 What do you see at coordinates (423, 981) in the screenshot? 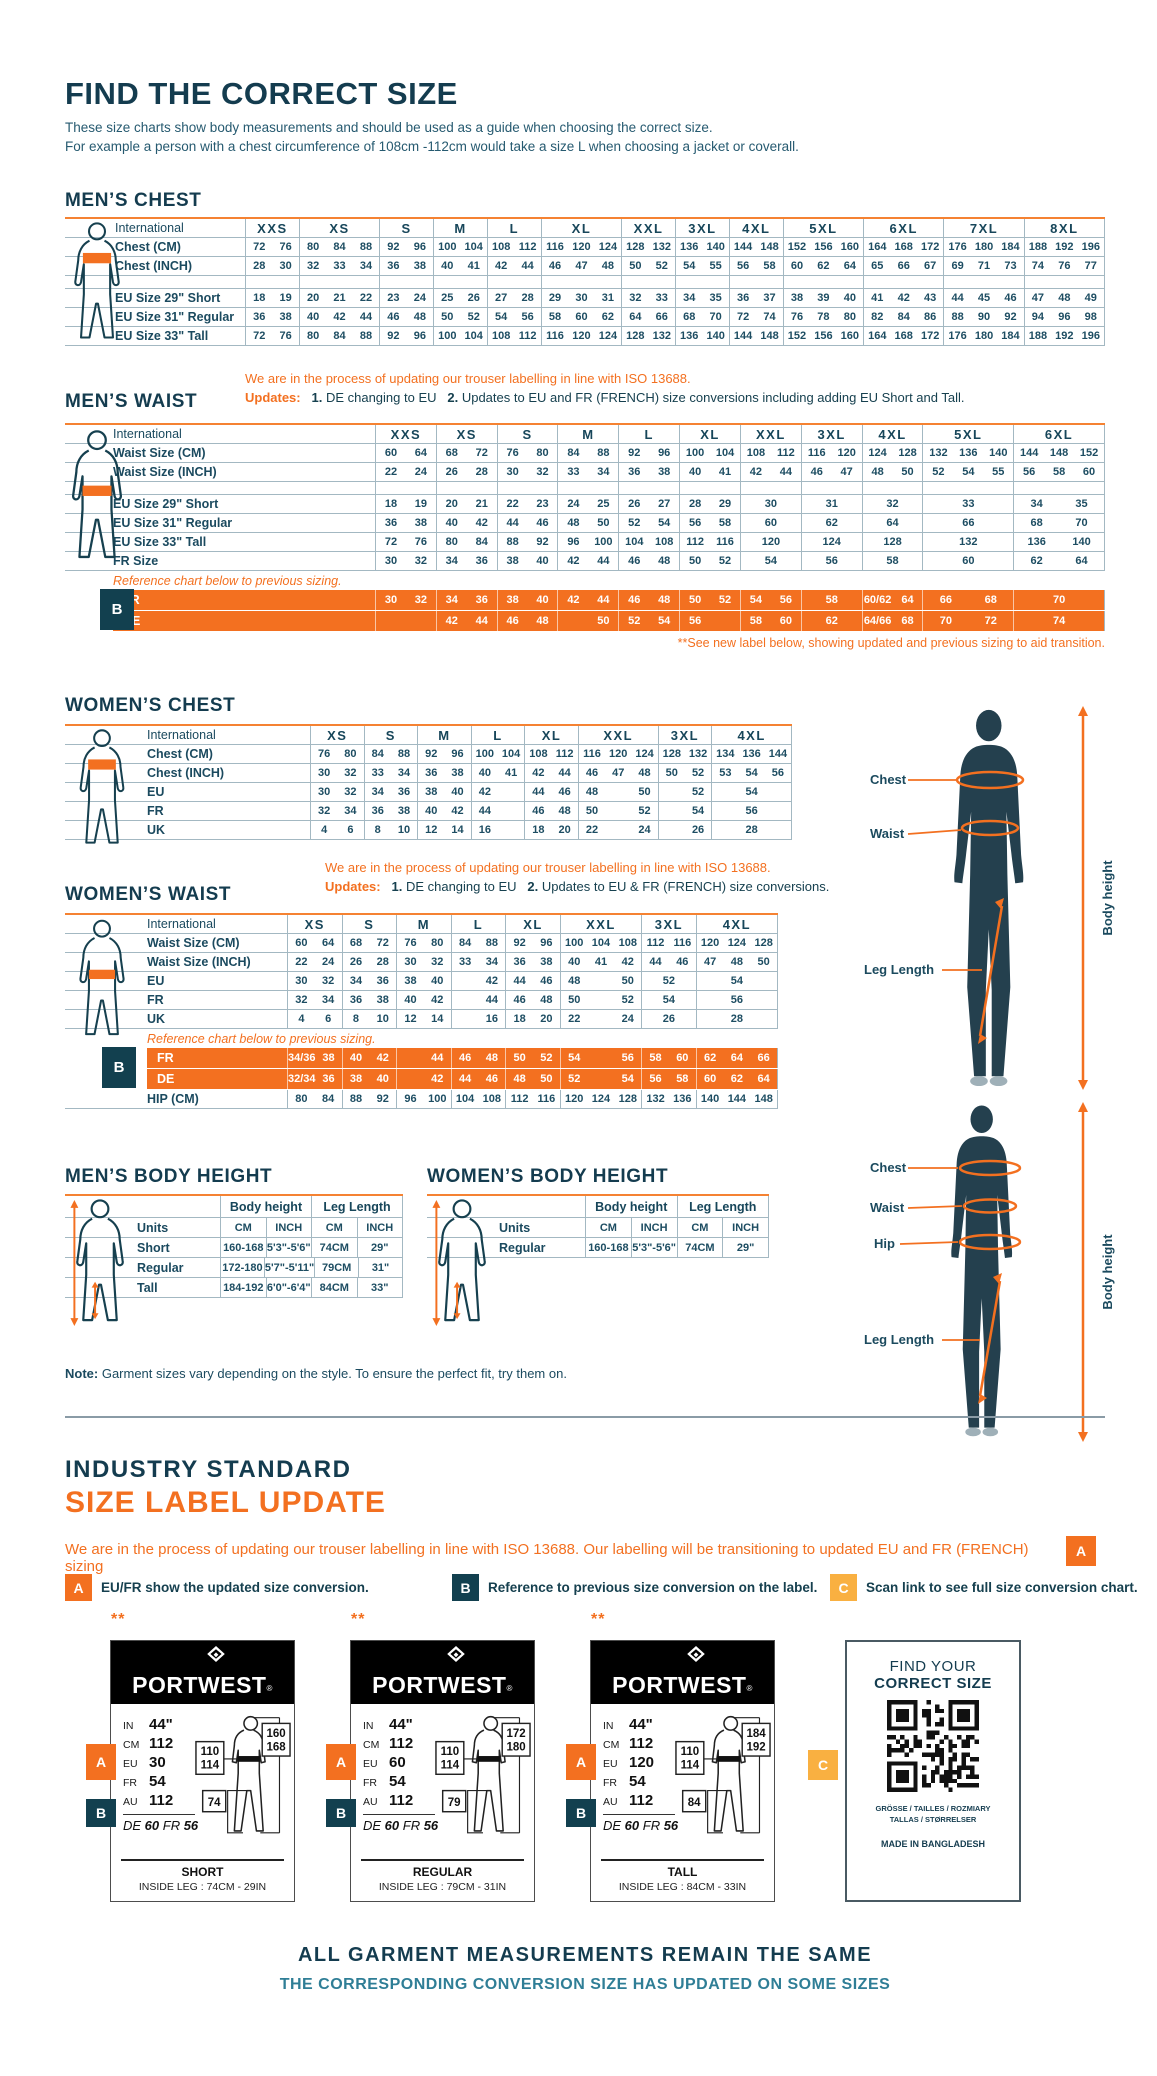
I see `cell-group: 38 40` at bounding box center [423, 981].